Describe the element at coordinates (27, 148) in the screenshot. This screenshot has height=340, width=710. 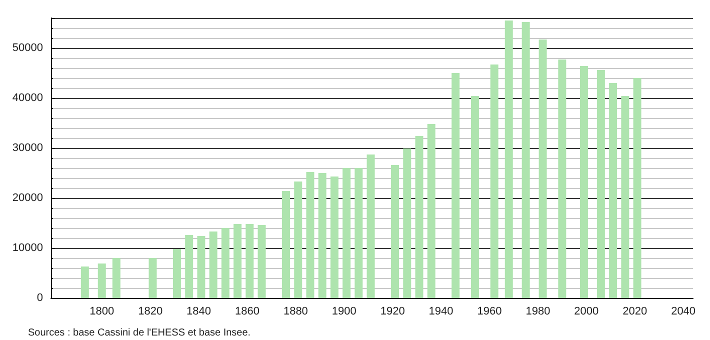
I see `y-tick-label: 30000` at that location.